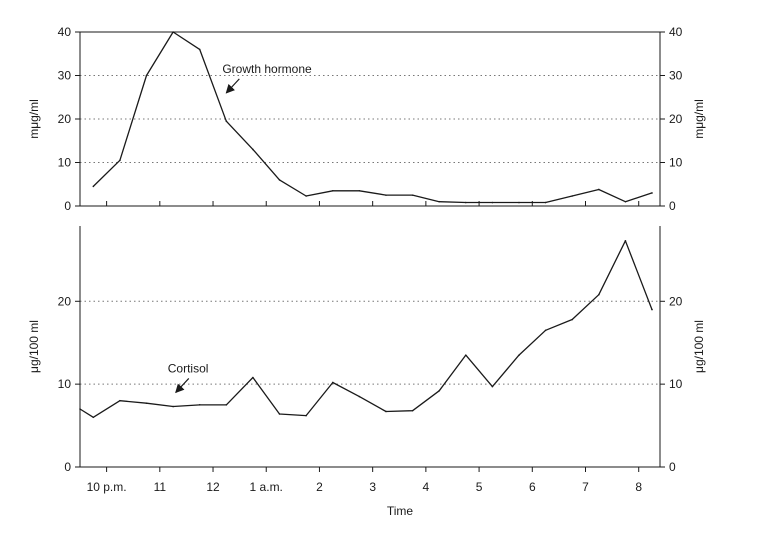 This screenshot has height=533, width=768. Describe the element at coordinates (699, 346) in the screenshot. I see `panel-bottom-right-axis-title: μg/100 ml` at that location.